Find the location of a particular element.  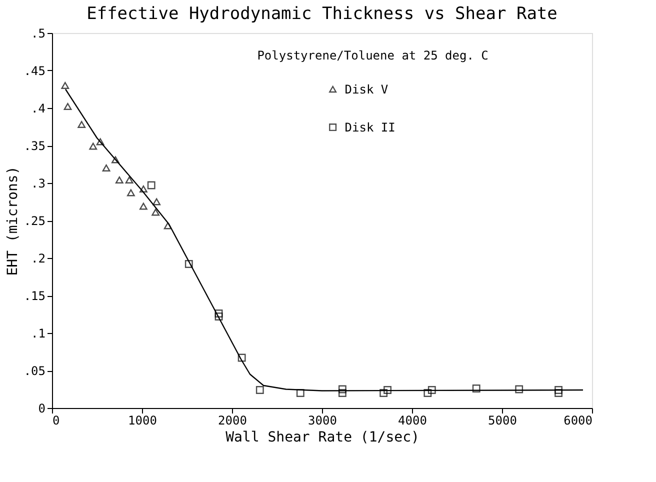

x-axis-title: Wall Shear Rate (1/sec) is located at coordinates (323, 438).